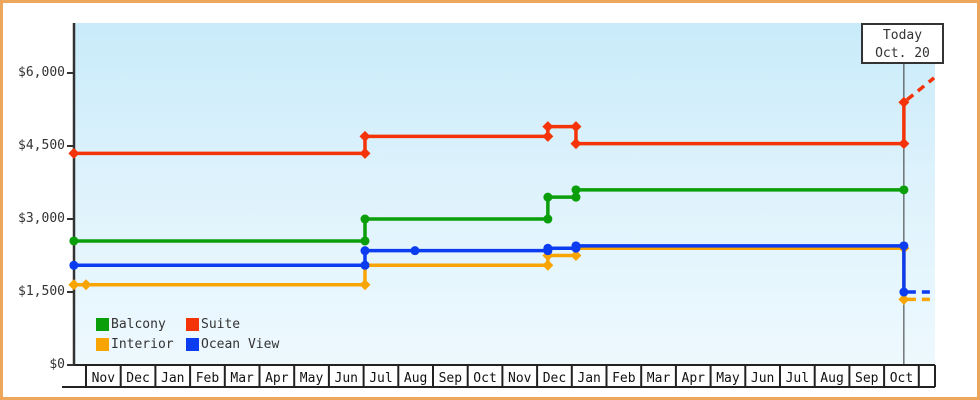 The width and height of the screenshot is (980, 400). I want to click on legend-item-suite: Suite, so click(213, 324).